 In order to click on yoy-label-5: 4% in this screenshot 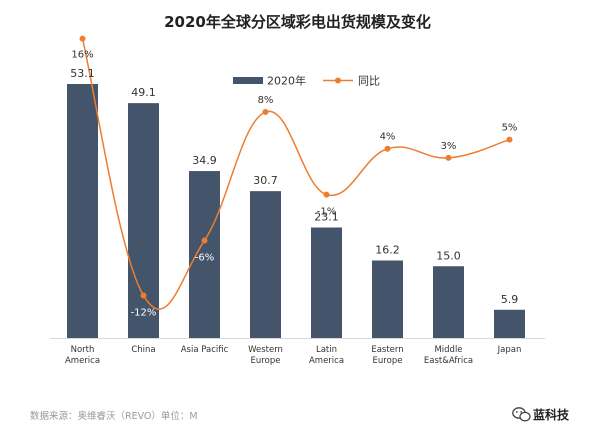, I will do `click(388, 137)`.